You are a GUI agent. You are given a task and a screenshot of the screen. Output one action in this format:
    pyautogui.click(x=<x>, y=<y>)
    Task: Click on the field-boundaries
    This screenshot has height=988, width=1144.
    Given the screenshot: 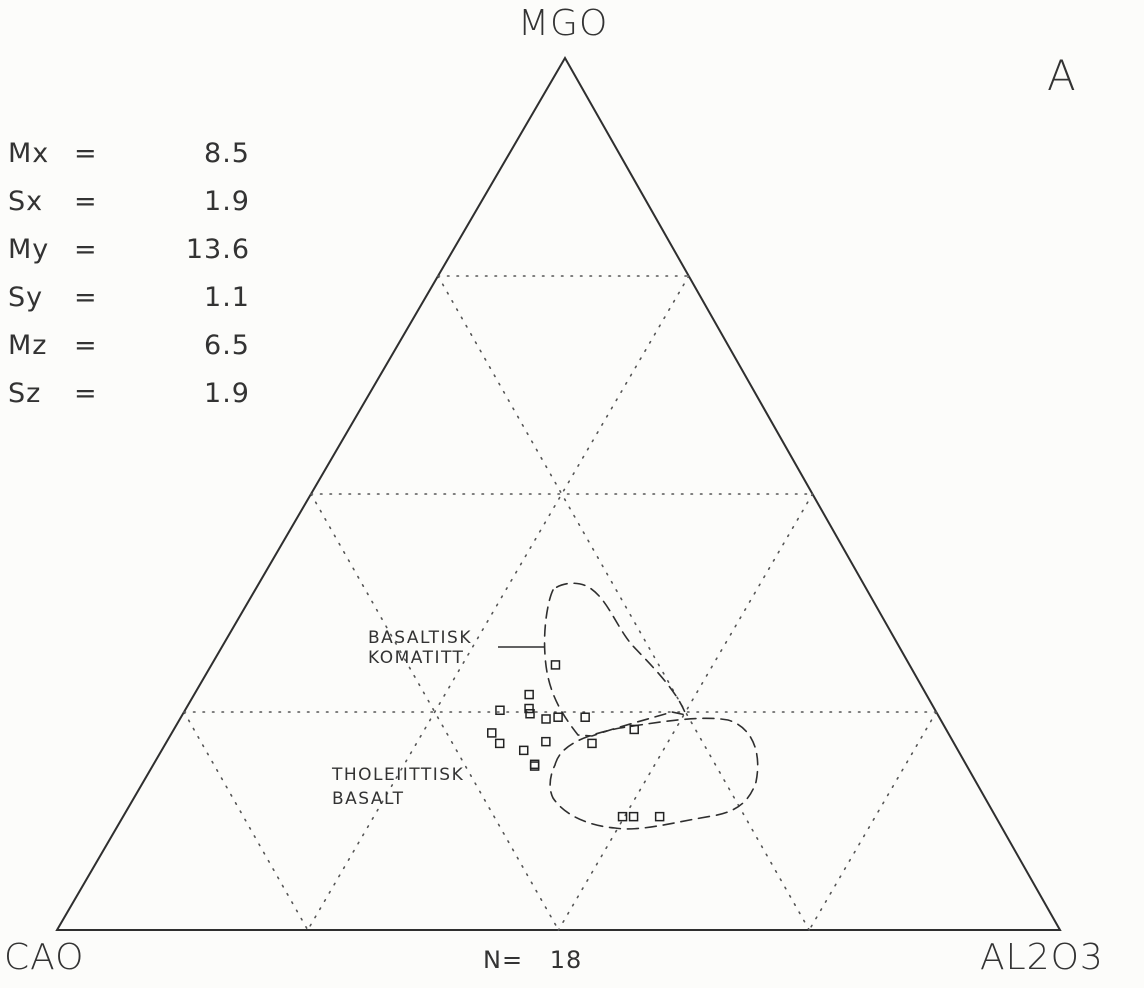 What is the action you would take?
    pyautogui.click(x=628, y=706)
    